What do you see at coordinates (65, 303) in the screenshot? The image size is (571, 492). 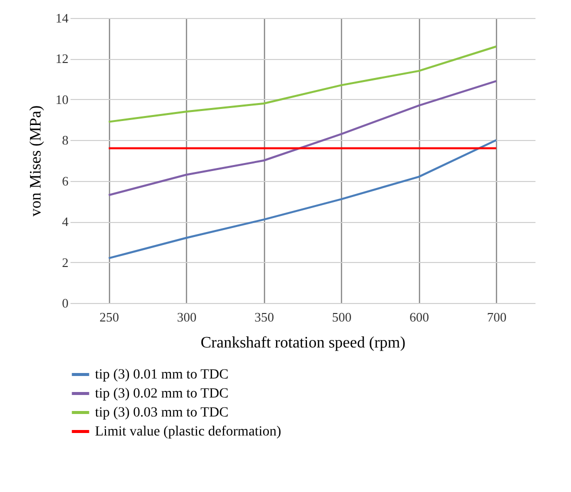 I see `y-tick-label: 0` at bounding box center [65, 303].